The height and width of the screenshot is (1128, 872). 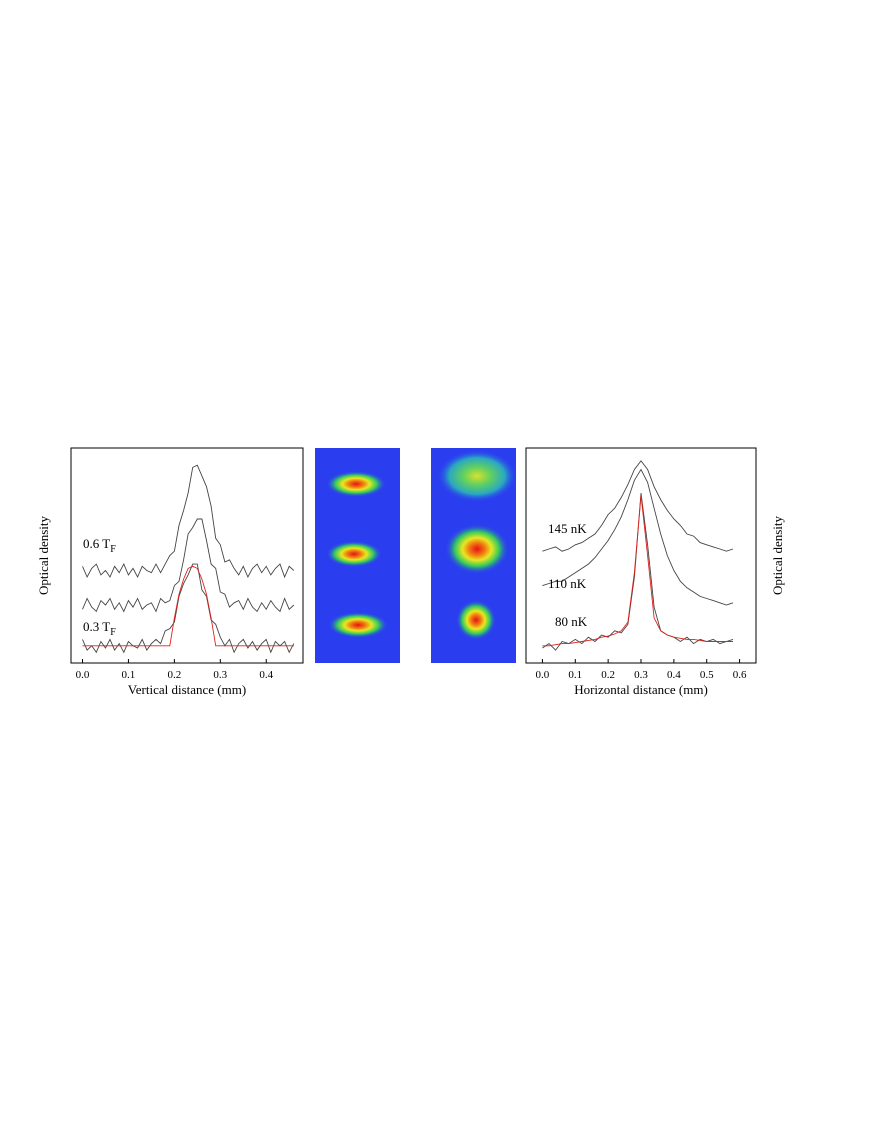 I want to click on image-panel-horizontal, so click(x=474, y=555).